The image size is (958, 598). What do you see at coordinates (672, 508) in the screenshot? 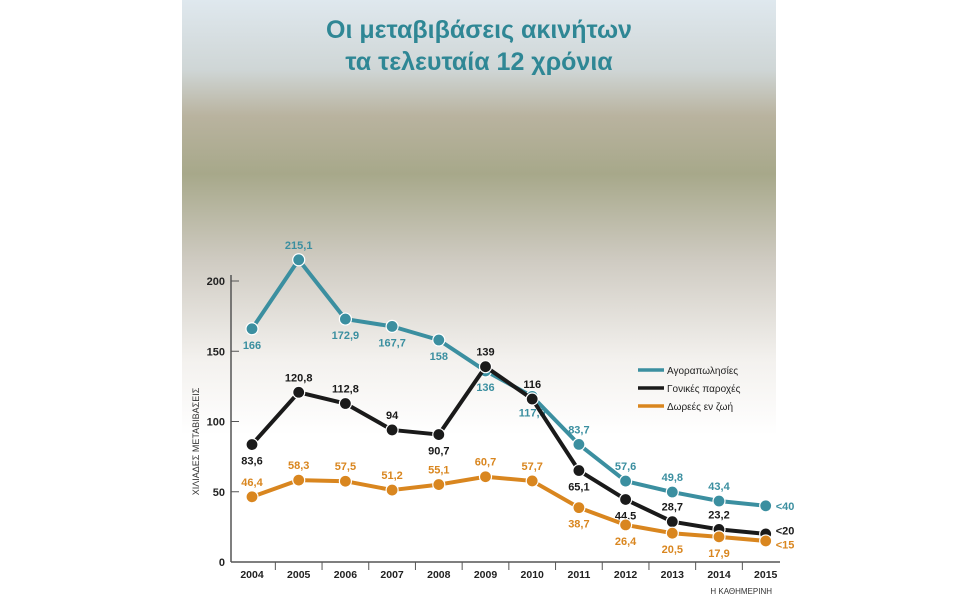
I see `data-label: 28,7` at bounding box center [672, 508].